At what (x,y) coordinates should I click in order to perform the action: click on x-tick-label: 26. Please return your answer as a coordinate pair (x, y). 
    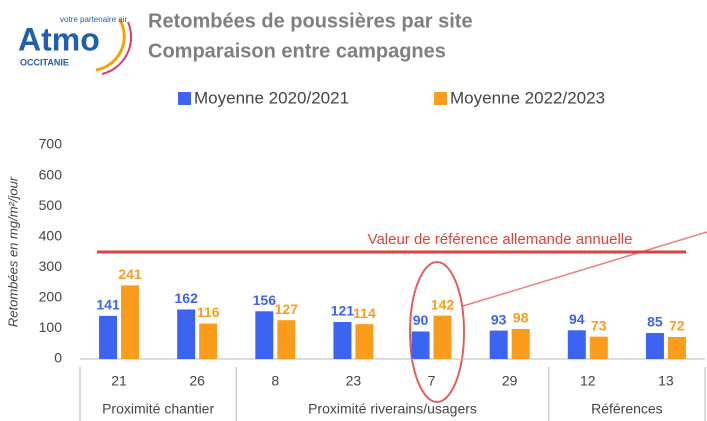
    Looking at the image, I should click on (197, 381).